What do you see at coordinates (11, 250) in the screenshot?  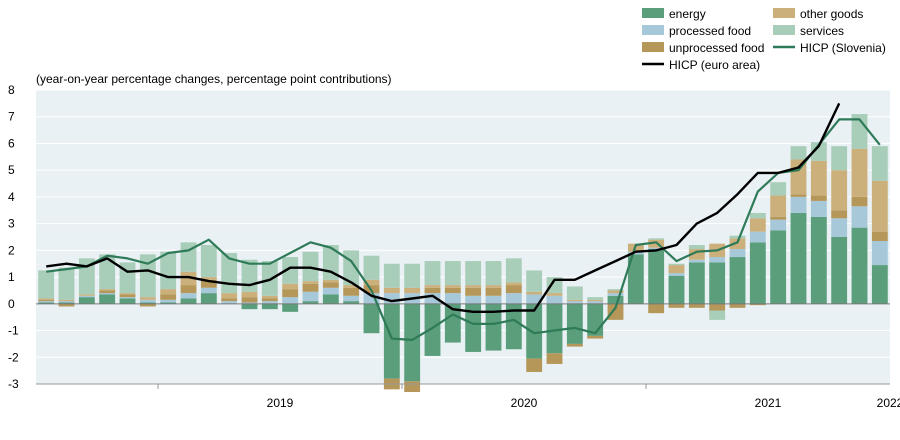 I see `y-tick-label: 2` at bounding box center [11, 250].